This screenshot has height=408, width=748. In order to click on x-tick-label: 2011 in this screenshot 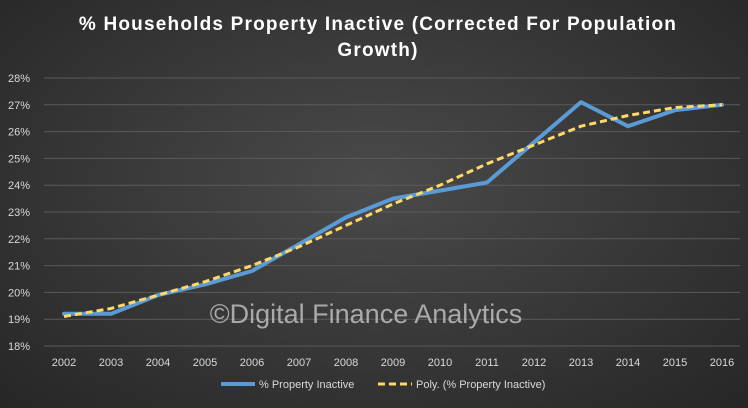, I will do `click(487, 363)`.